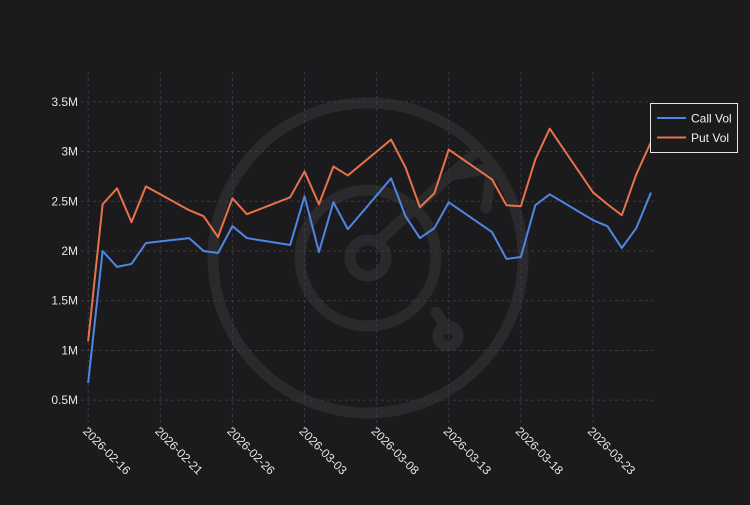 Image resolution: width=750 pixels, height=505 pixels. Describe the element at coordinates (69, 350) in the screenshot. I see `y-tick-label: 1M` at that location.